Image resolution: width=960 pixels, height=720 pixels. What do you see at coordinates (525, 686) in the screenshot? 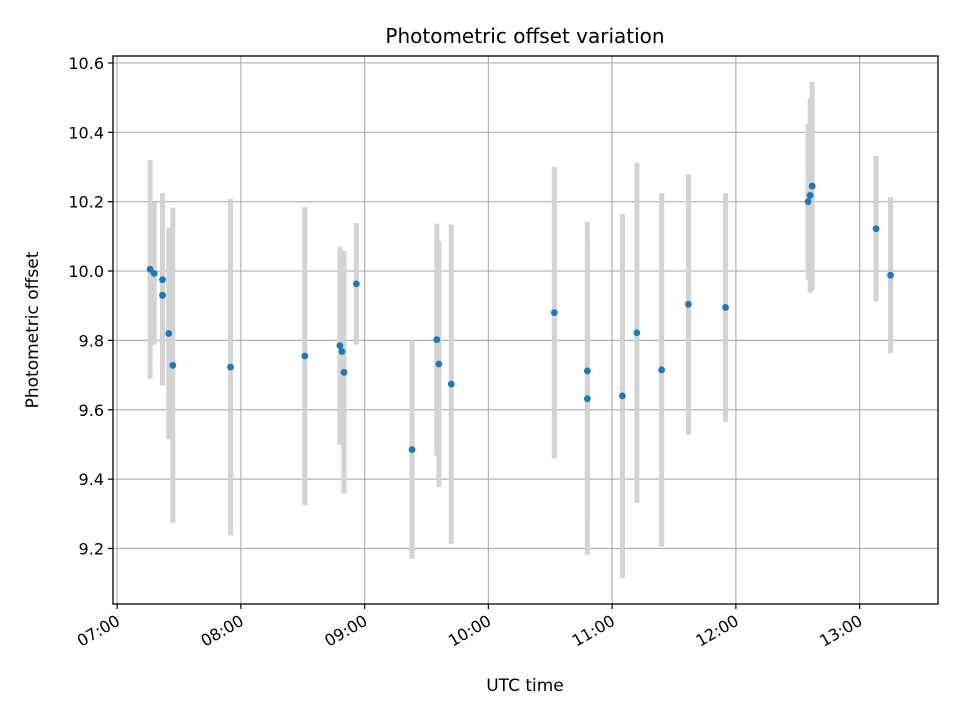
I see `x-axis-label: UTC time` at bounding box center [525, 686].